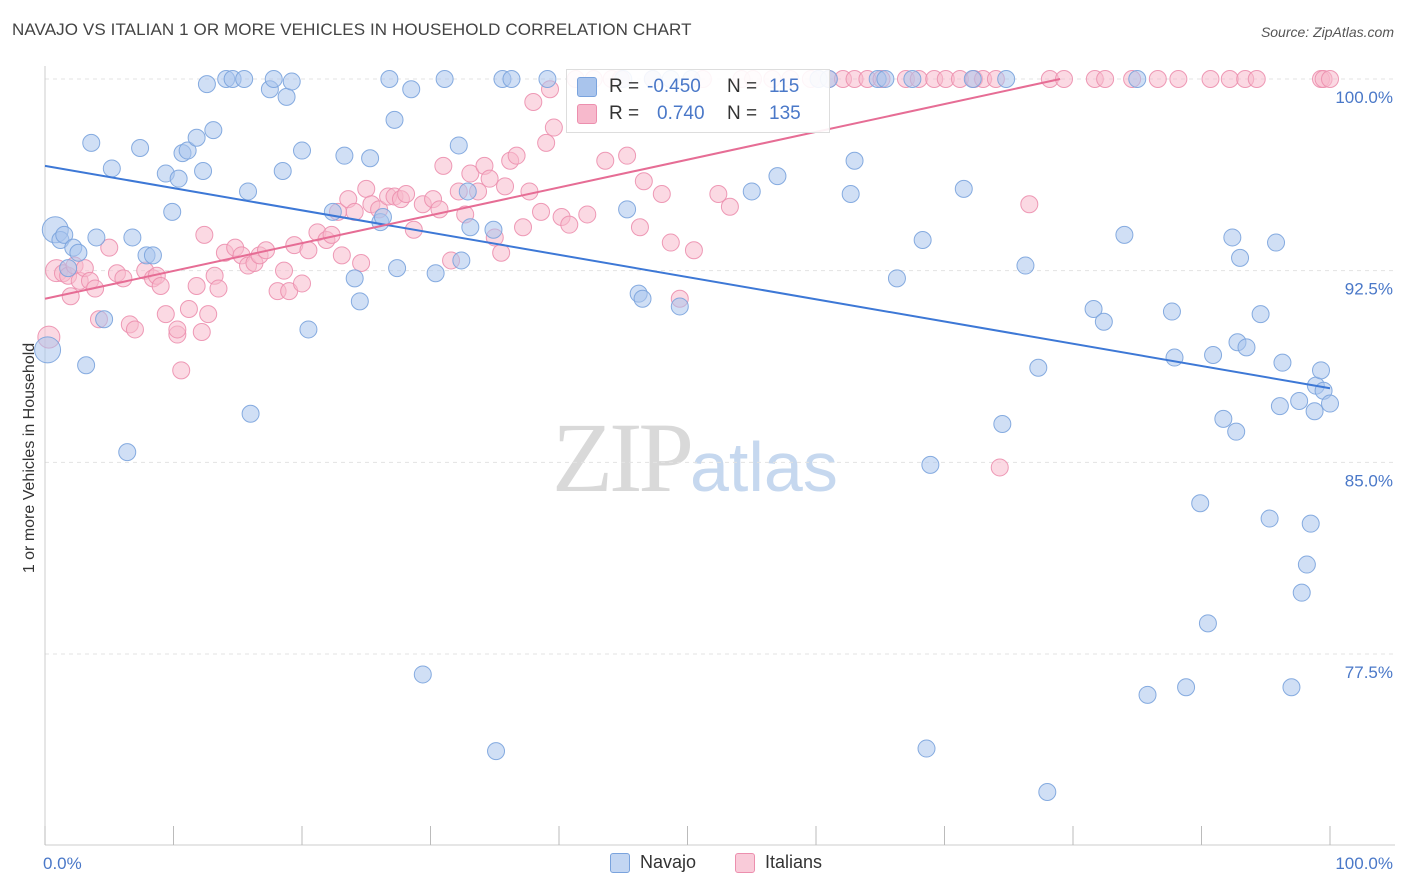 The height and width of the screenshot is (892, 1406). What do you see at coordinates (587, 114) in the screenshot?
I see `italians-swatch` at bounding box center [587, 114].